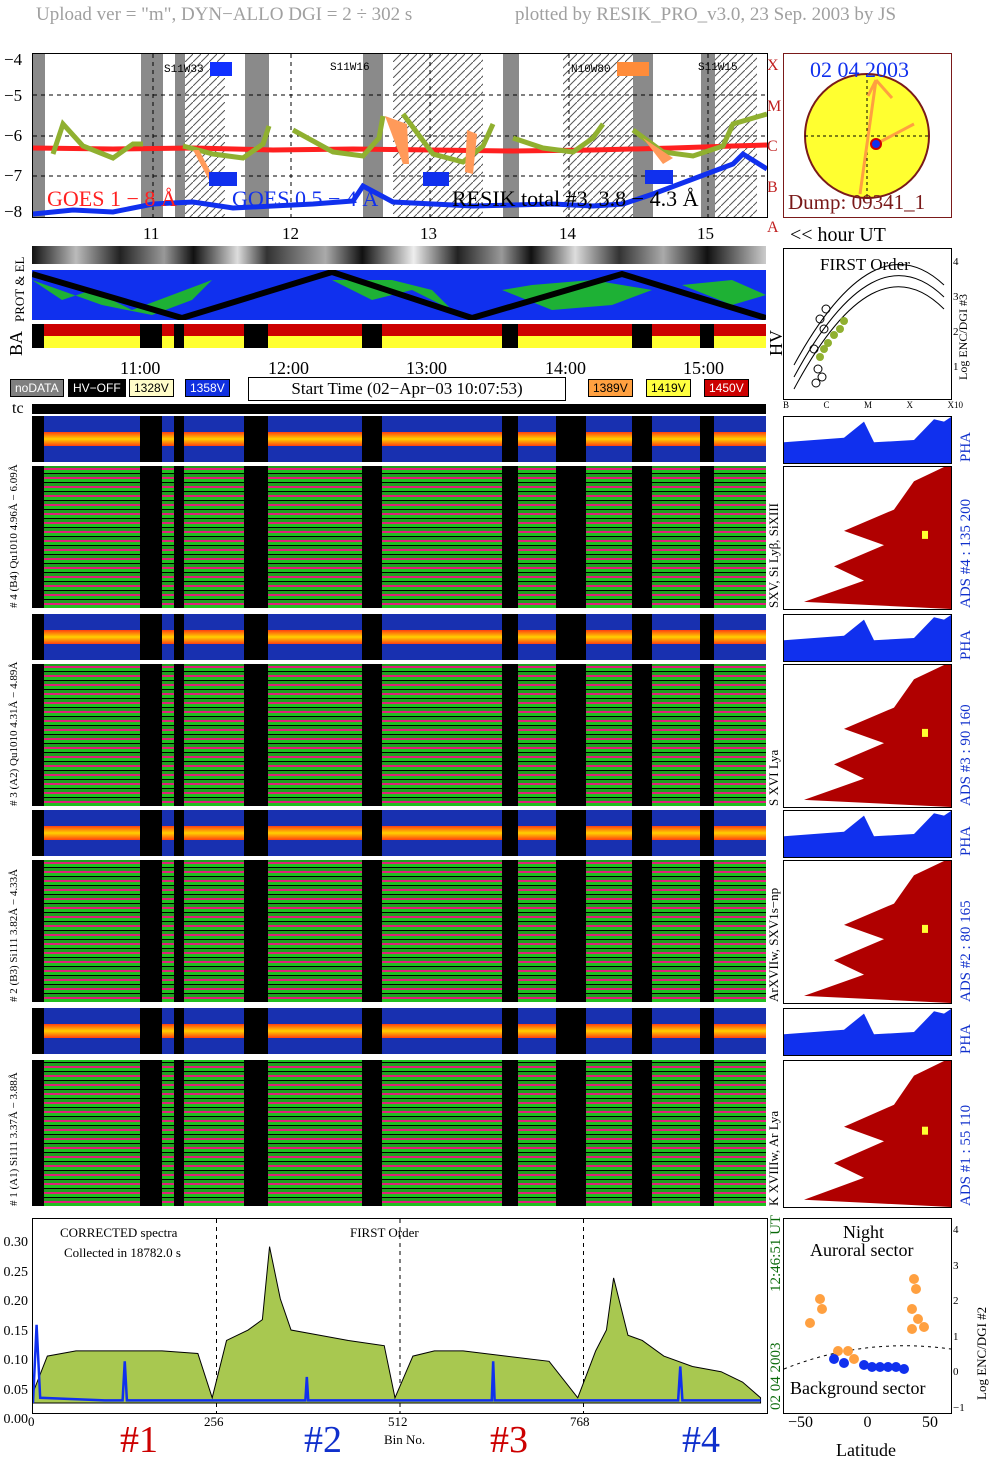  I want to click on channel-label-1: #1, so click(139, 1440).